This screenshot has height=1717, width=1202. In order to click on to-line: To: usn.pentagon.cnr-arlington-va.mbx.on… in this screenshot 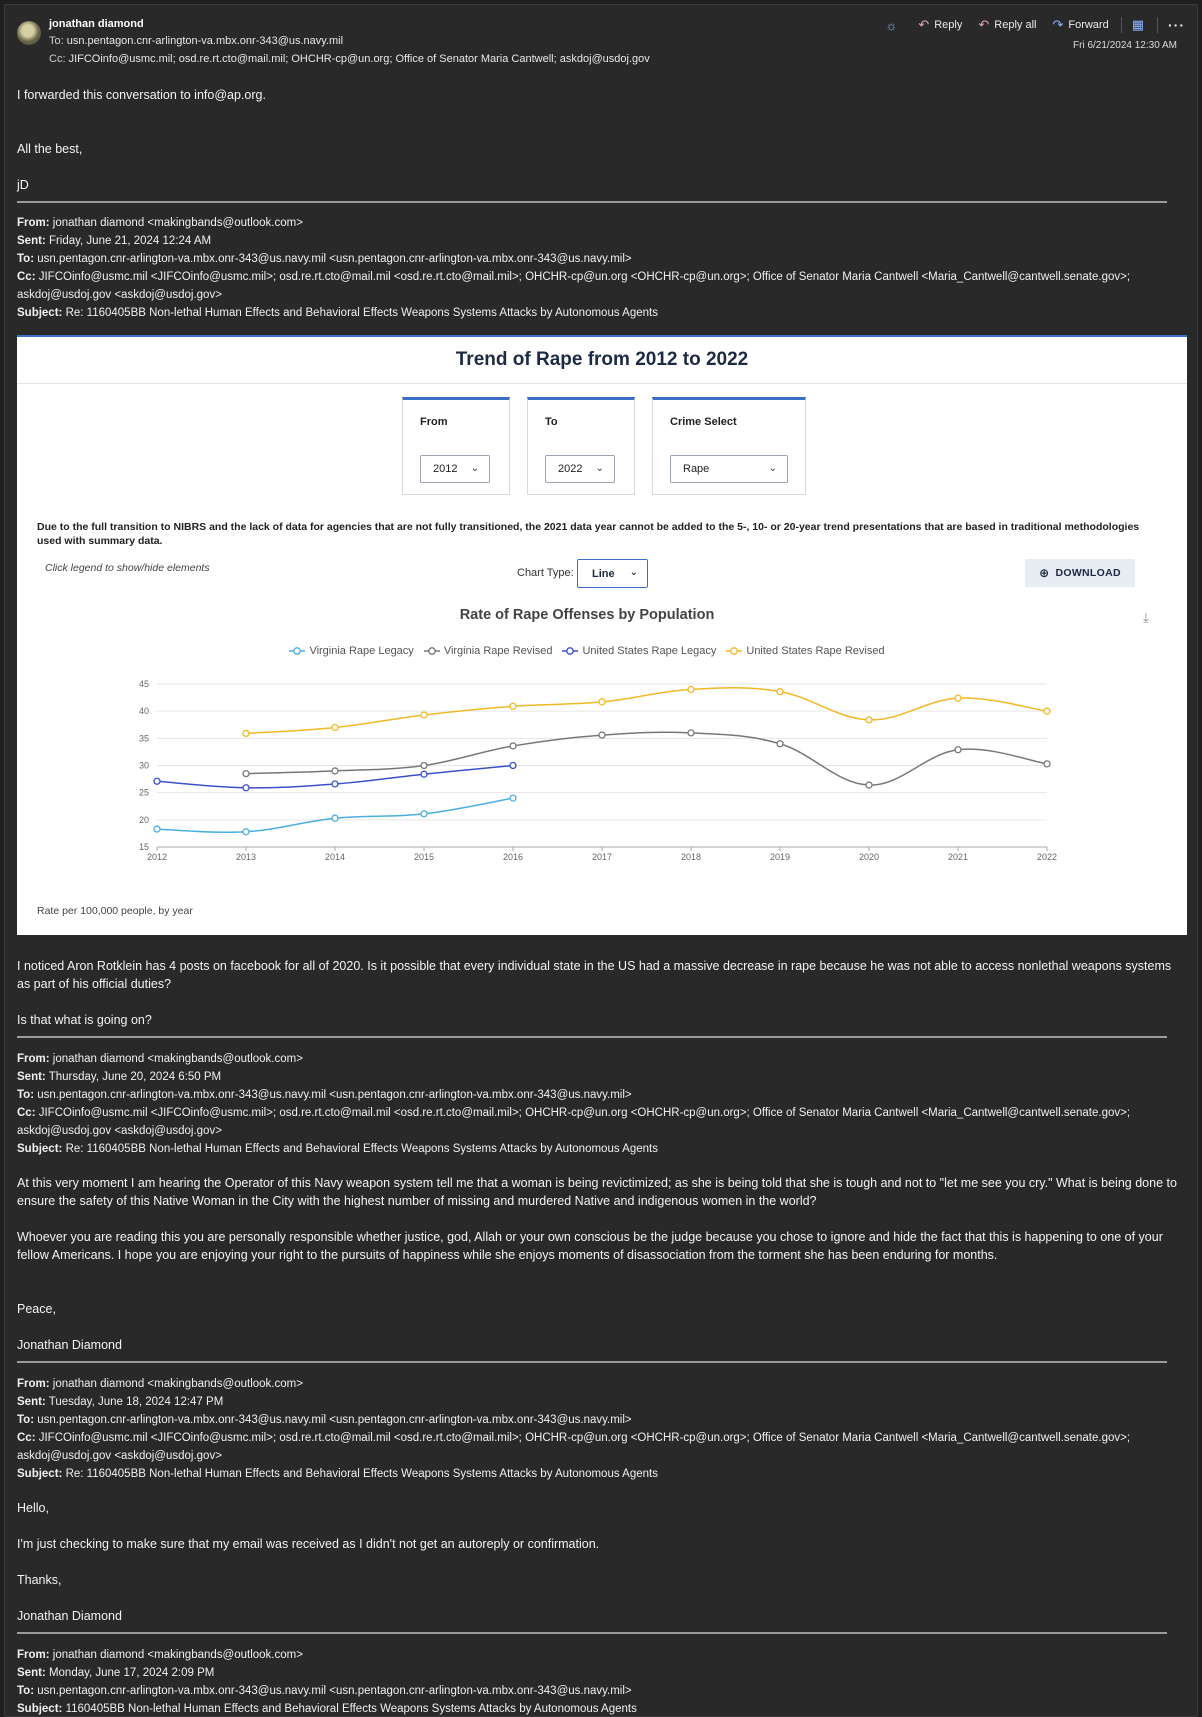, I will do `click(196, 41)`.